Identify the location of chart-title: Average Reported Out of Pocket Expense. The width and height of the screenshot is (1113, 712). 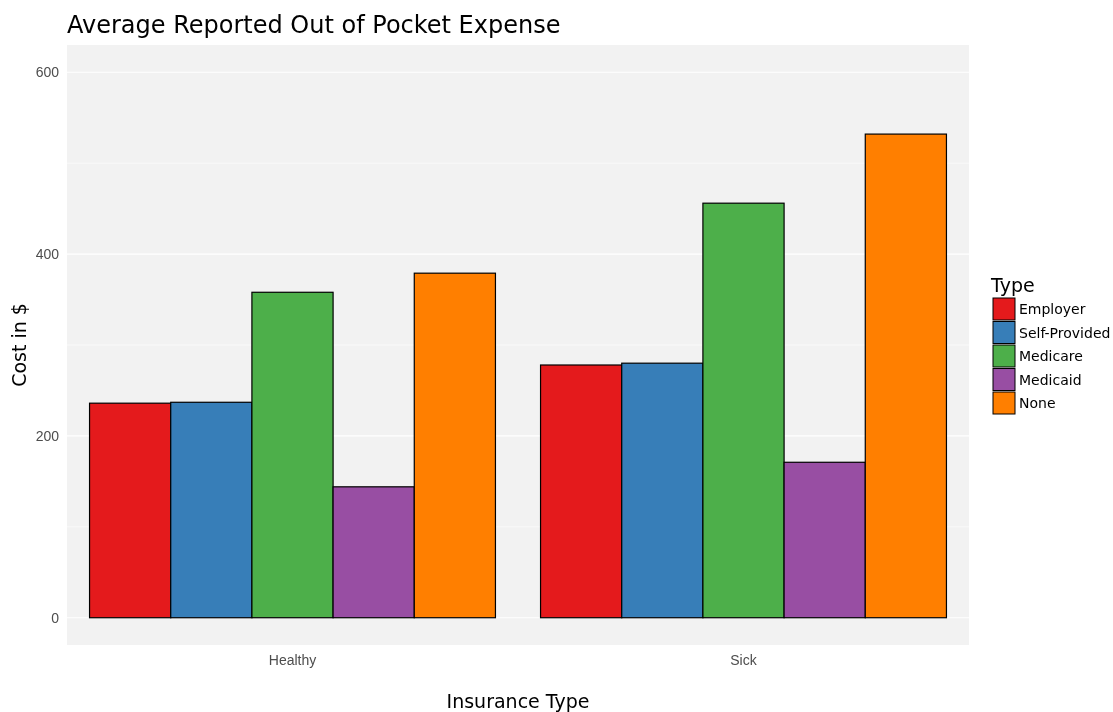
(314, 25).